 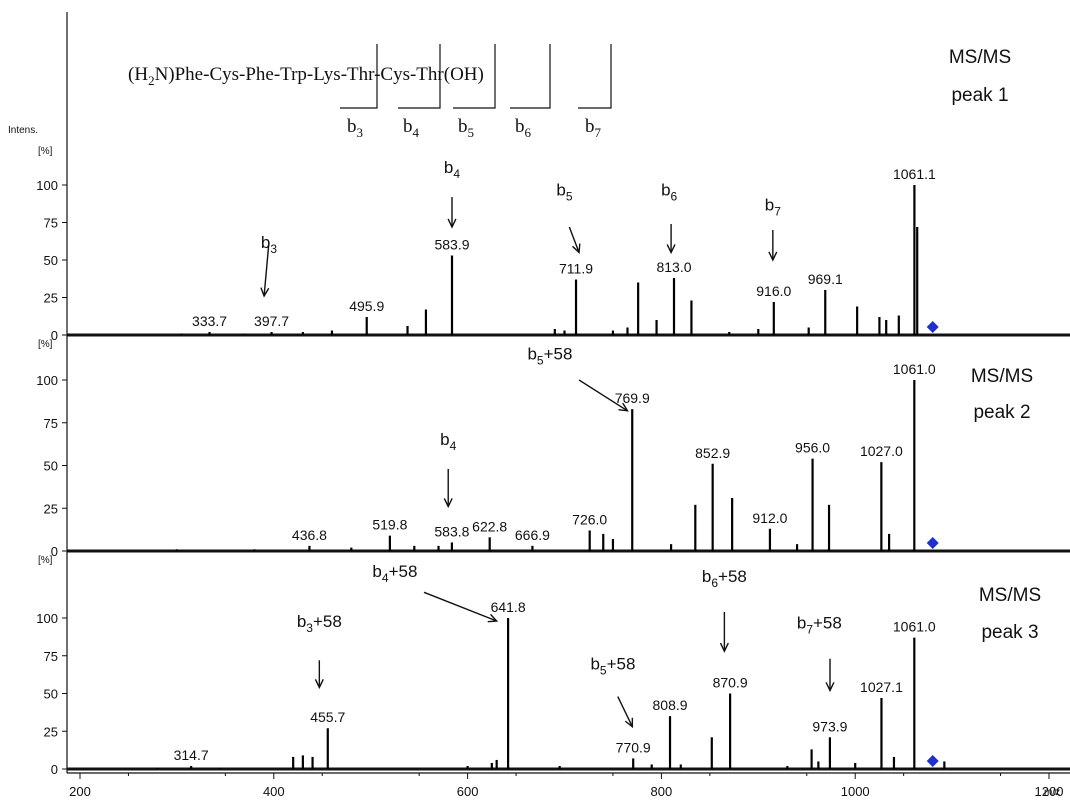 What do you see at coordinates (1049, 791) in the screenshot?
I see `x-tick-label: 1200` at bounding box center [1049, 791].